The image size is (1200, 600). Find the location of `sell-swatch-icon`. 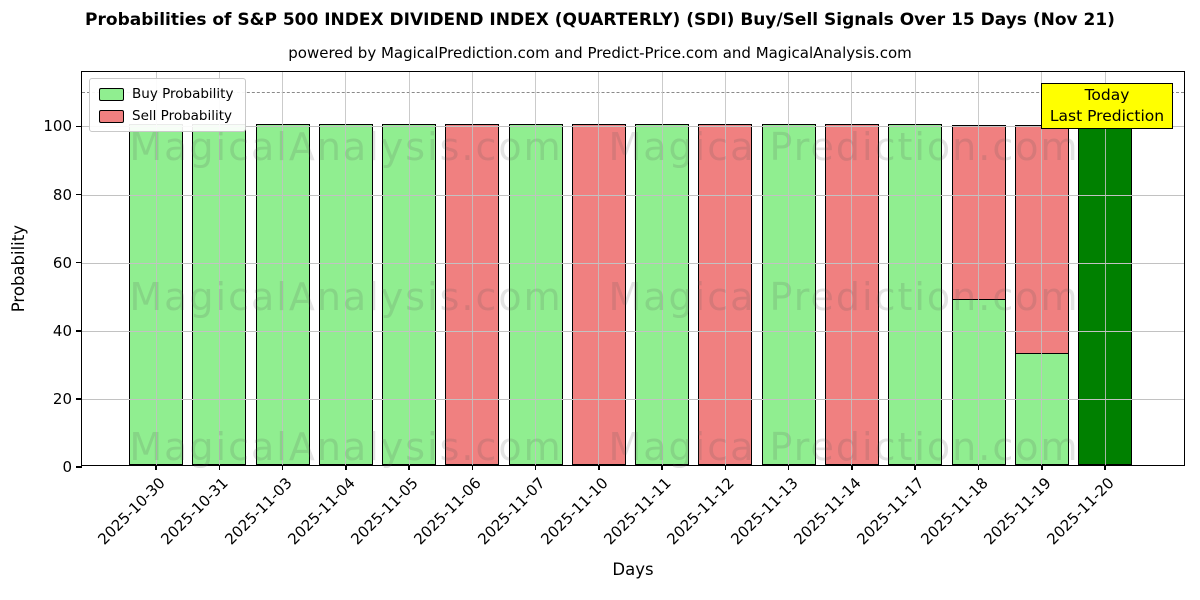

sell-swatch-icon is located at coordinates (111, 116).